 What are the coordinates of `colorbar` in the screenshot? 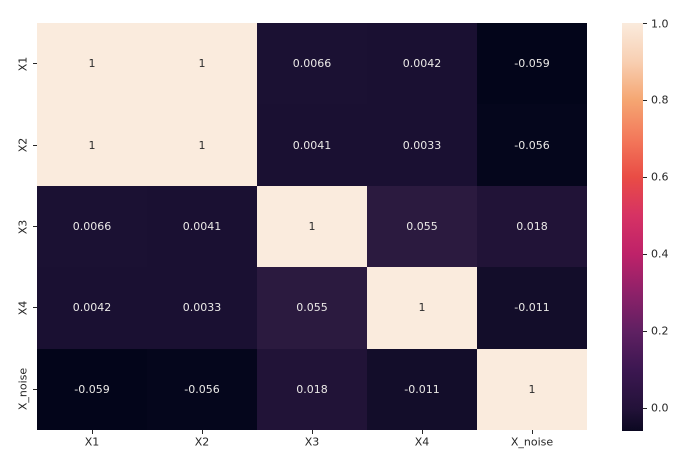 It's located at (632, 227).